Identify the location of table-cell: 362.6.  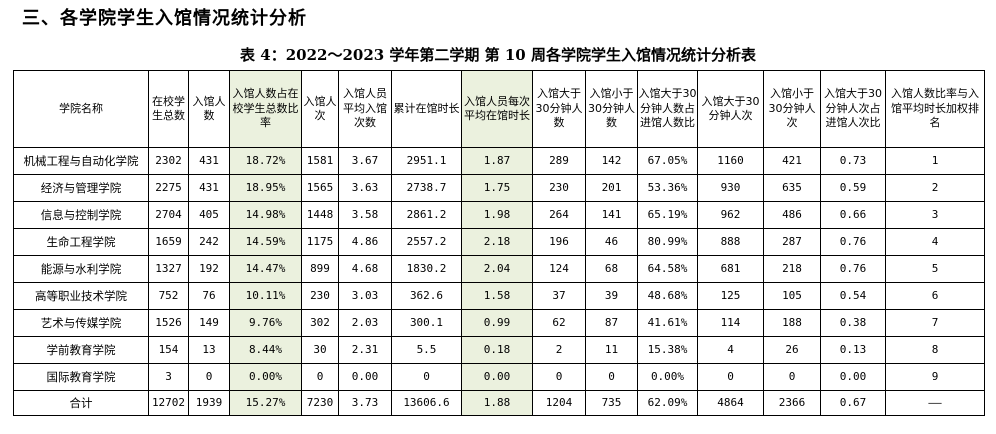
(426, 296).